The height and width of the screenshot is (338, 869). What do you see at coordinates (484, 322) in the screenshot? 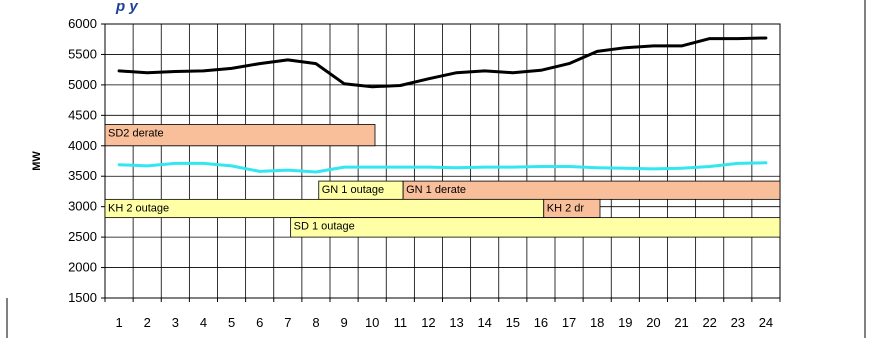
I see `x-tick-label: 14` at bounding box center [484, 322].